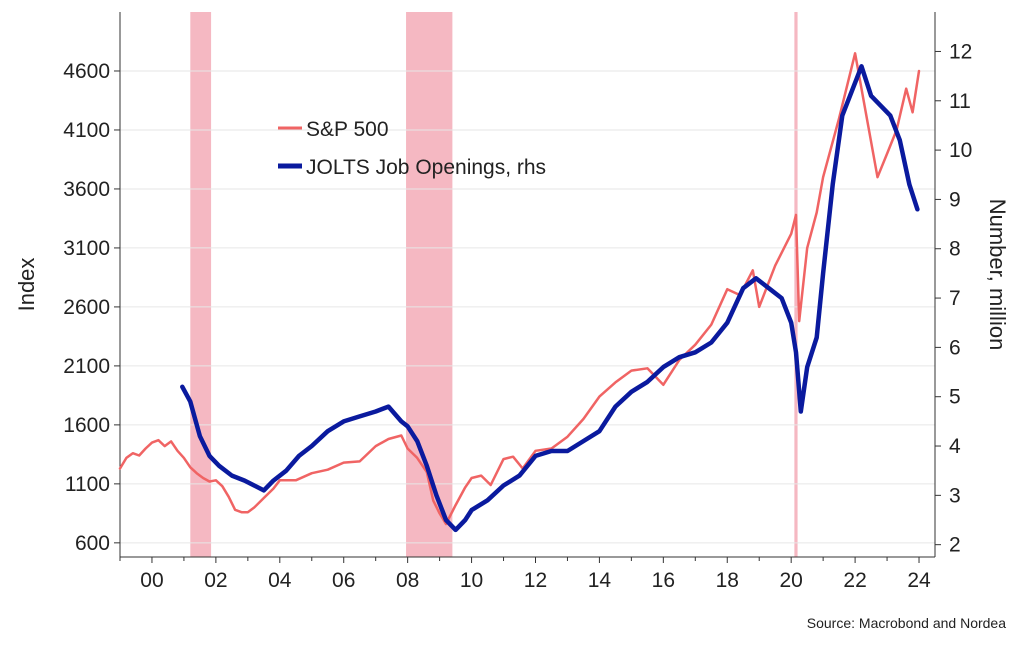  What do you see at coordinates (906, 623) in the screenshot?
I see `source-note: Source: Macrobond and Nordea` at bounding box center [906, 623].